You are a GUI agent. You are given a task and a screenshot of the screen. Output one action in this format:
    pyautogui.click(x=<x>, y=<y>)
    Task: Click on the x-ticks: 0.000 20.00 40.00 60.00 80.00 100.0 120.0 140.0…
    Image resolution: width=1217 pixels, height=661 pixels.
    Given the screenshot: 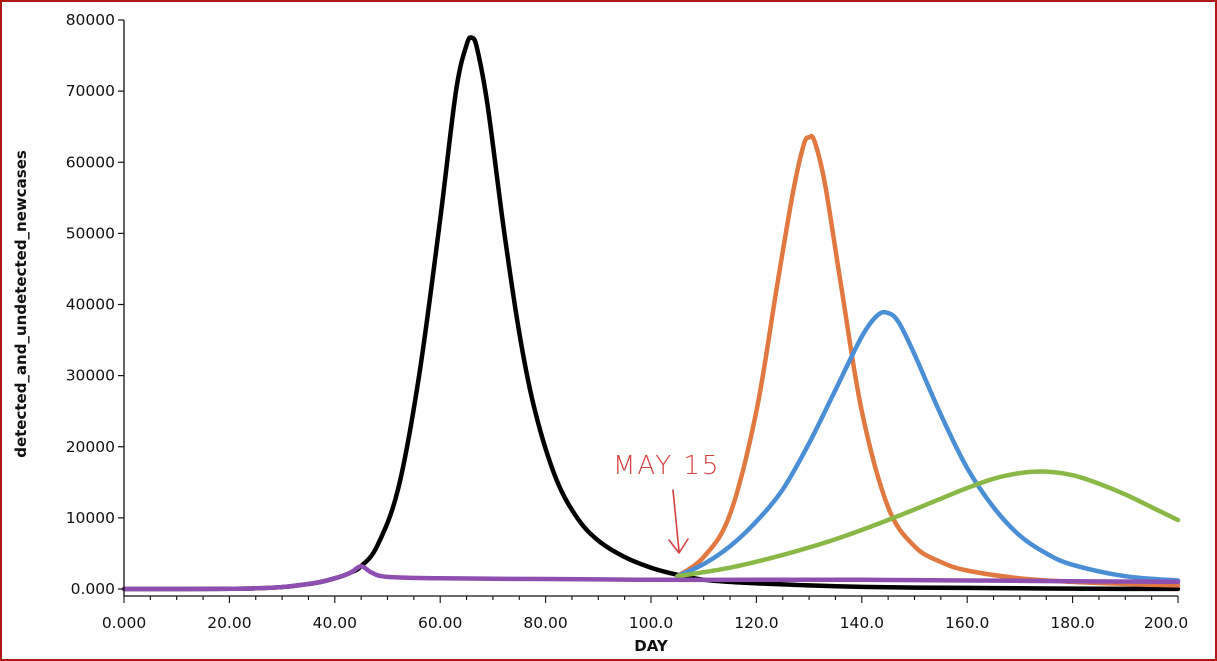 What is the action you would take?
    pyautogui.click(x=645, y=614)
    